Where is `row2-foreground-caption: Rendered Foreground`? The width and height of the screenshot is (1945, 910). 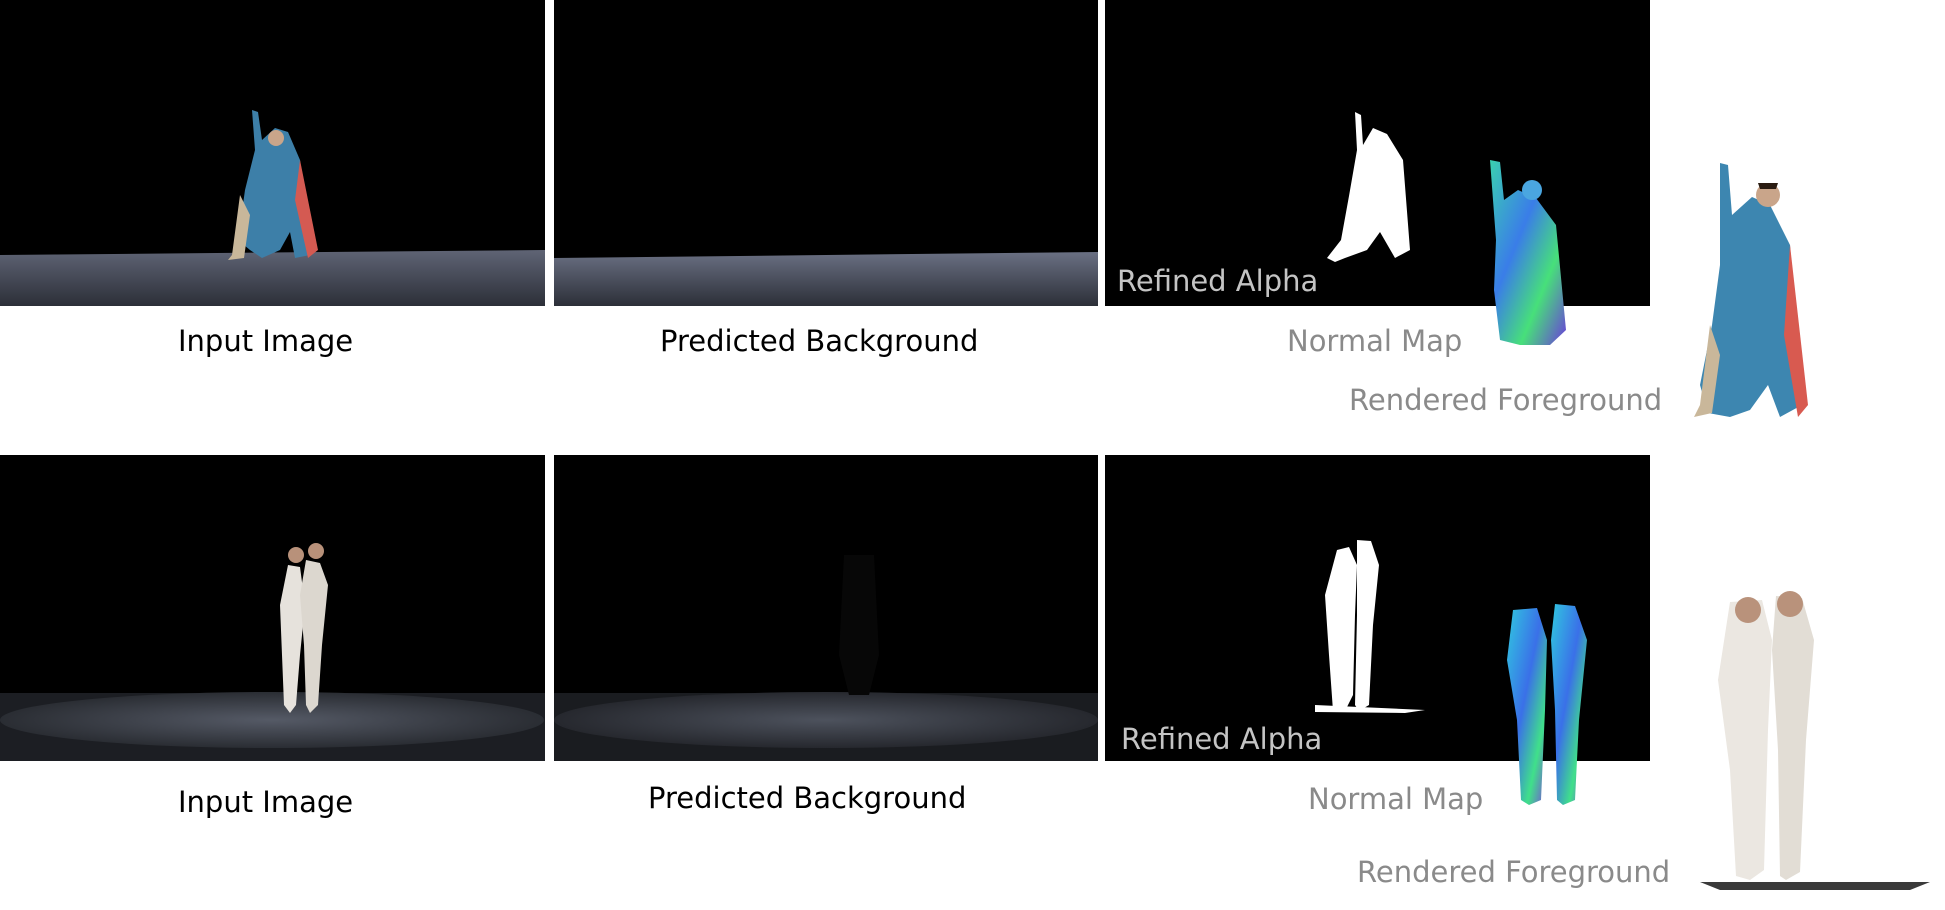 row2-foreground-caption: Rendered Foreground is located at coordinates (1514, 872).